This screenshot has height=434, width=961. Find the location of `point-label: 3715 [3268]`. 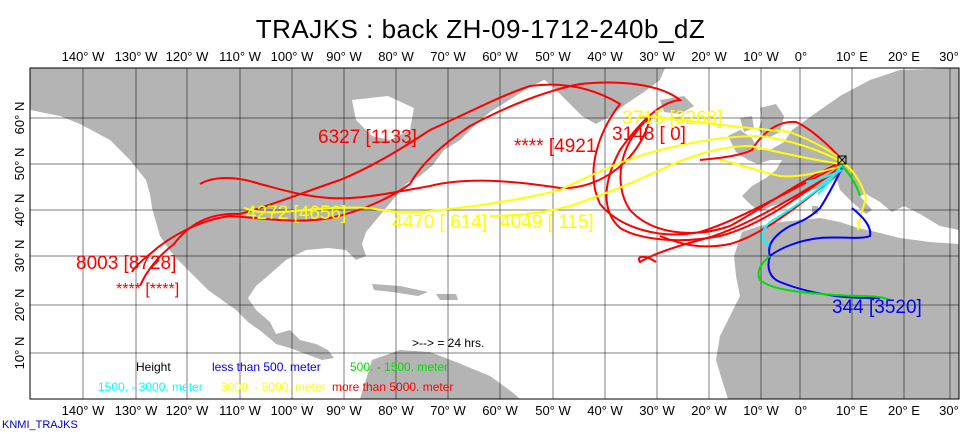

point-label: 3715 [3268] is located at coordinates (672, 118).